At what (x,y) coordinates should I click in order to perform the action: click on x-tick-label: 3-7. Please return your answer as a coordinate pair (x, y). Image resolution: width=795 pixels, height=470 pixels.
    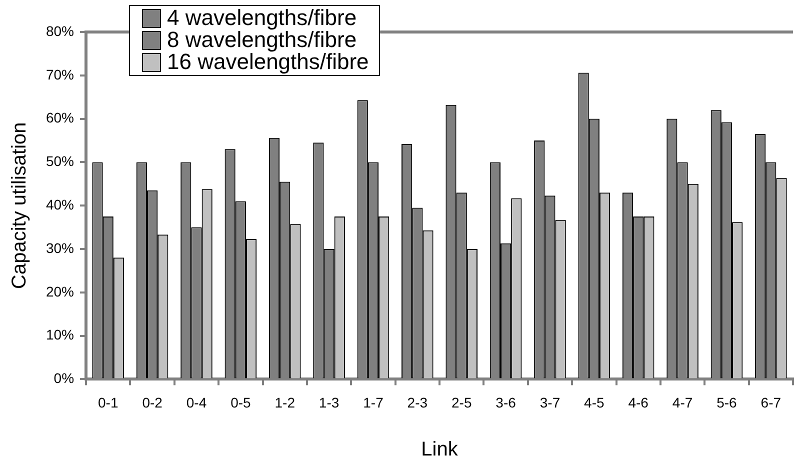
    Looking at the image, I should click on (550, 402).